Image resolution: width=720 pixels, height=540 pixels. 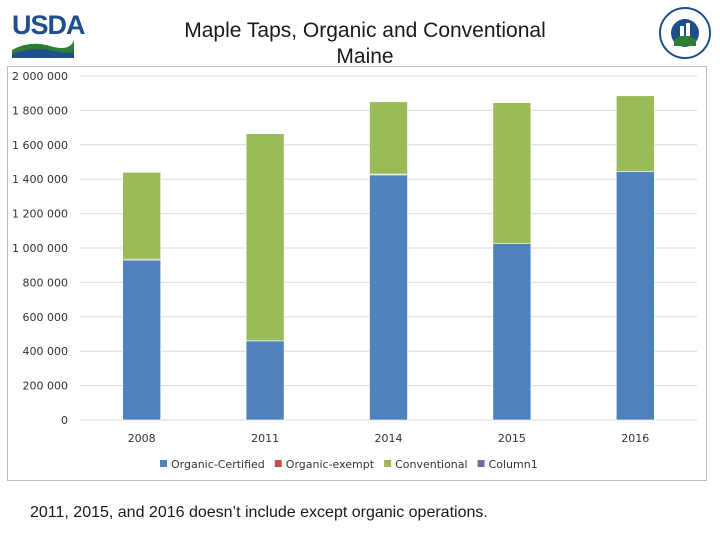 What do you see at coordinates (40, 145) in the screenshot?
I see `y-tick-label: 1 600 000` at bounding box center [40, 145].